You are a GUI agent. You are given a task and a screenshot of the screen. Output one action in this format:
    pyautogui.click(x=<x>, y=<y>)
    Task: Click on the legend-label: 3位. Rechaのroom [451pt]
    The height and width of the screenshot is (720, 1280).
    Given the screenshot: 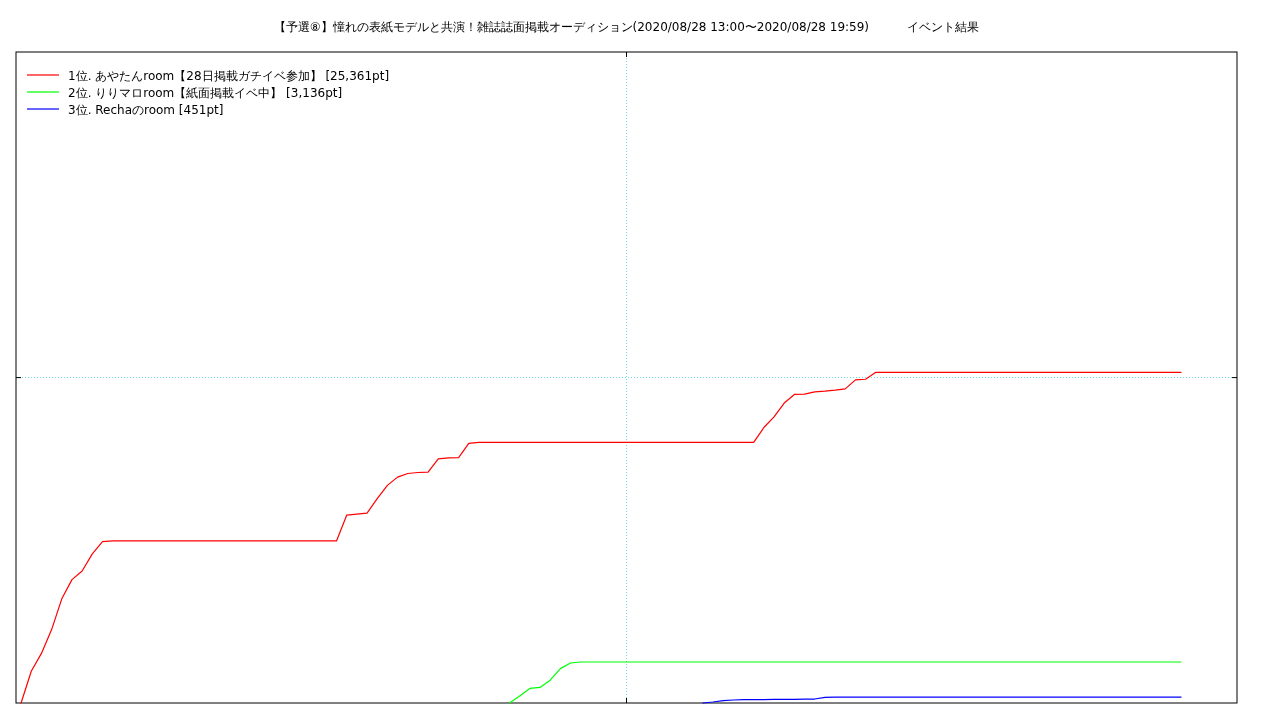 What is the action you would take?
    pyautogui.click(x=146, y=109)
    